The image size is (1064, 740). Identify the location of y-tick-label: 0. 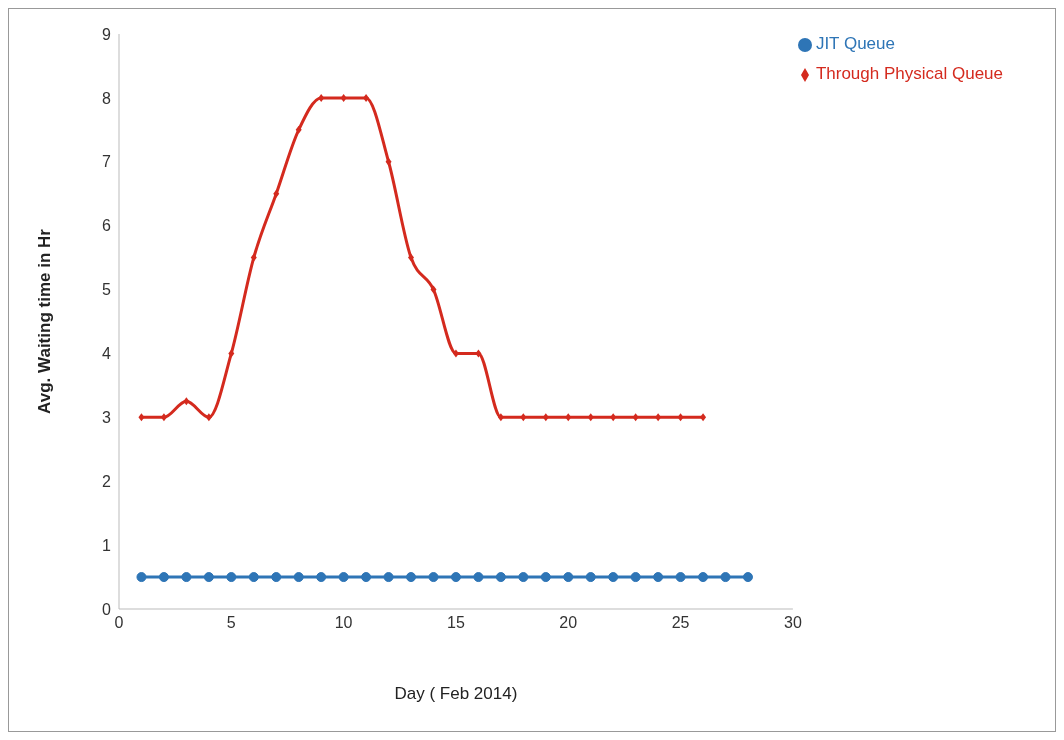
(107, 609).